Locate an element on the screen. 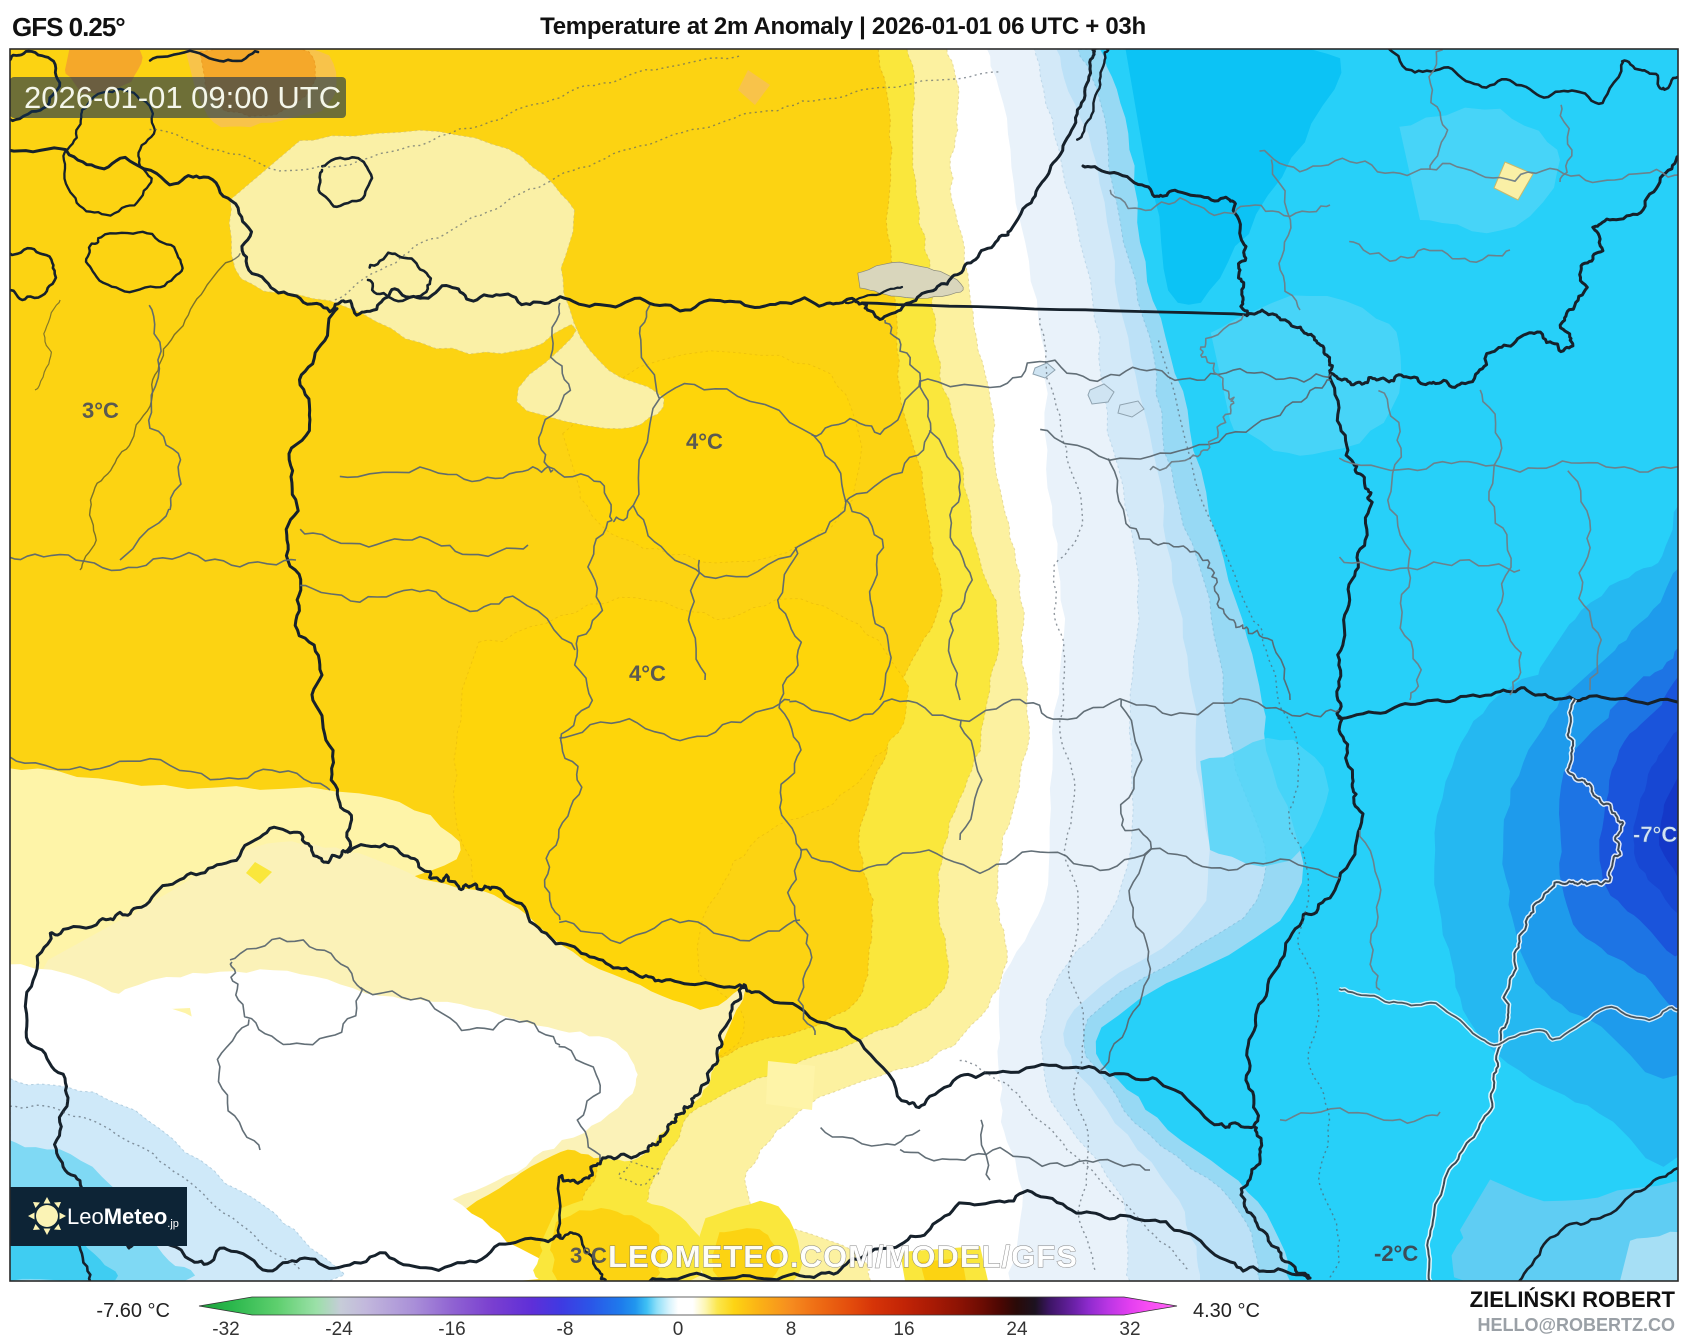 This screenshot has height=1338, width=1687. svg-text: 0 is located at coordinates (678, 1328).